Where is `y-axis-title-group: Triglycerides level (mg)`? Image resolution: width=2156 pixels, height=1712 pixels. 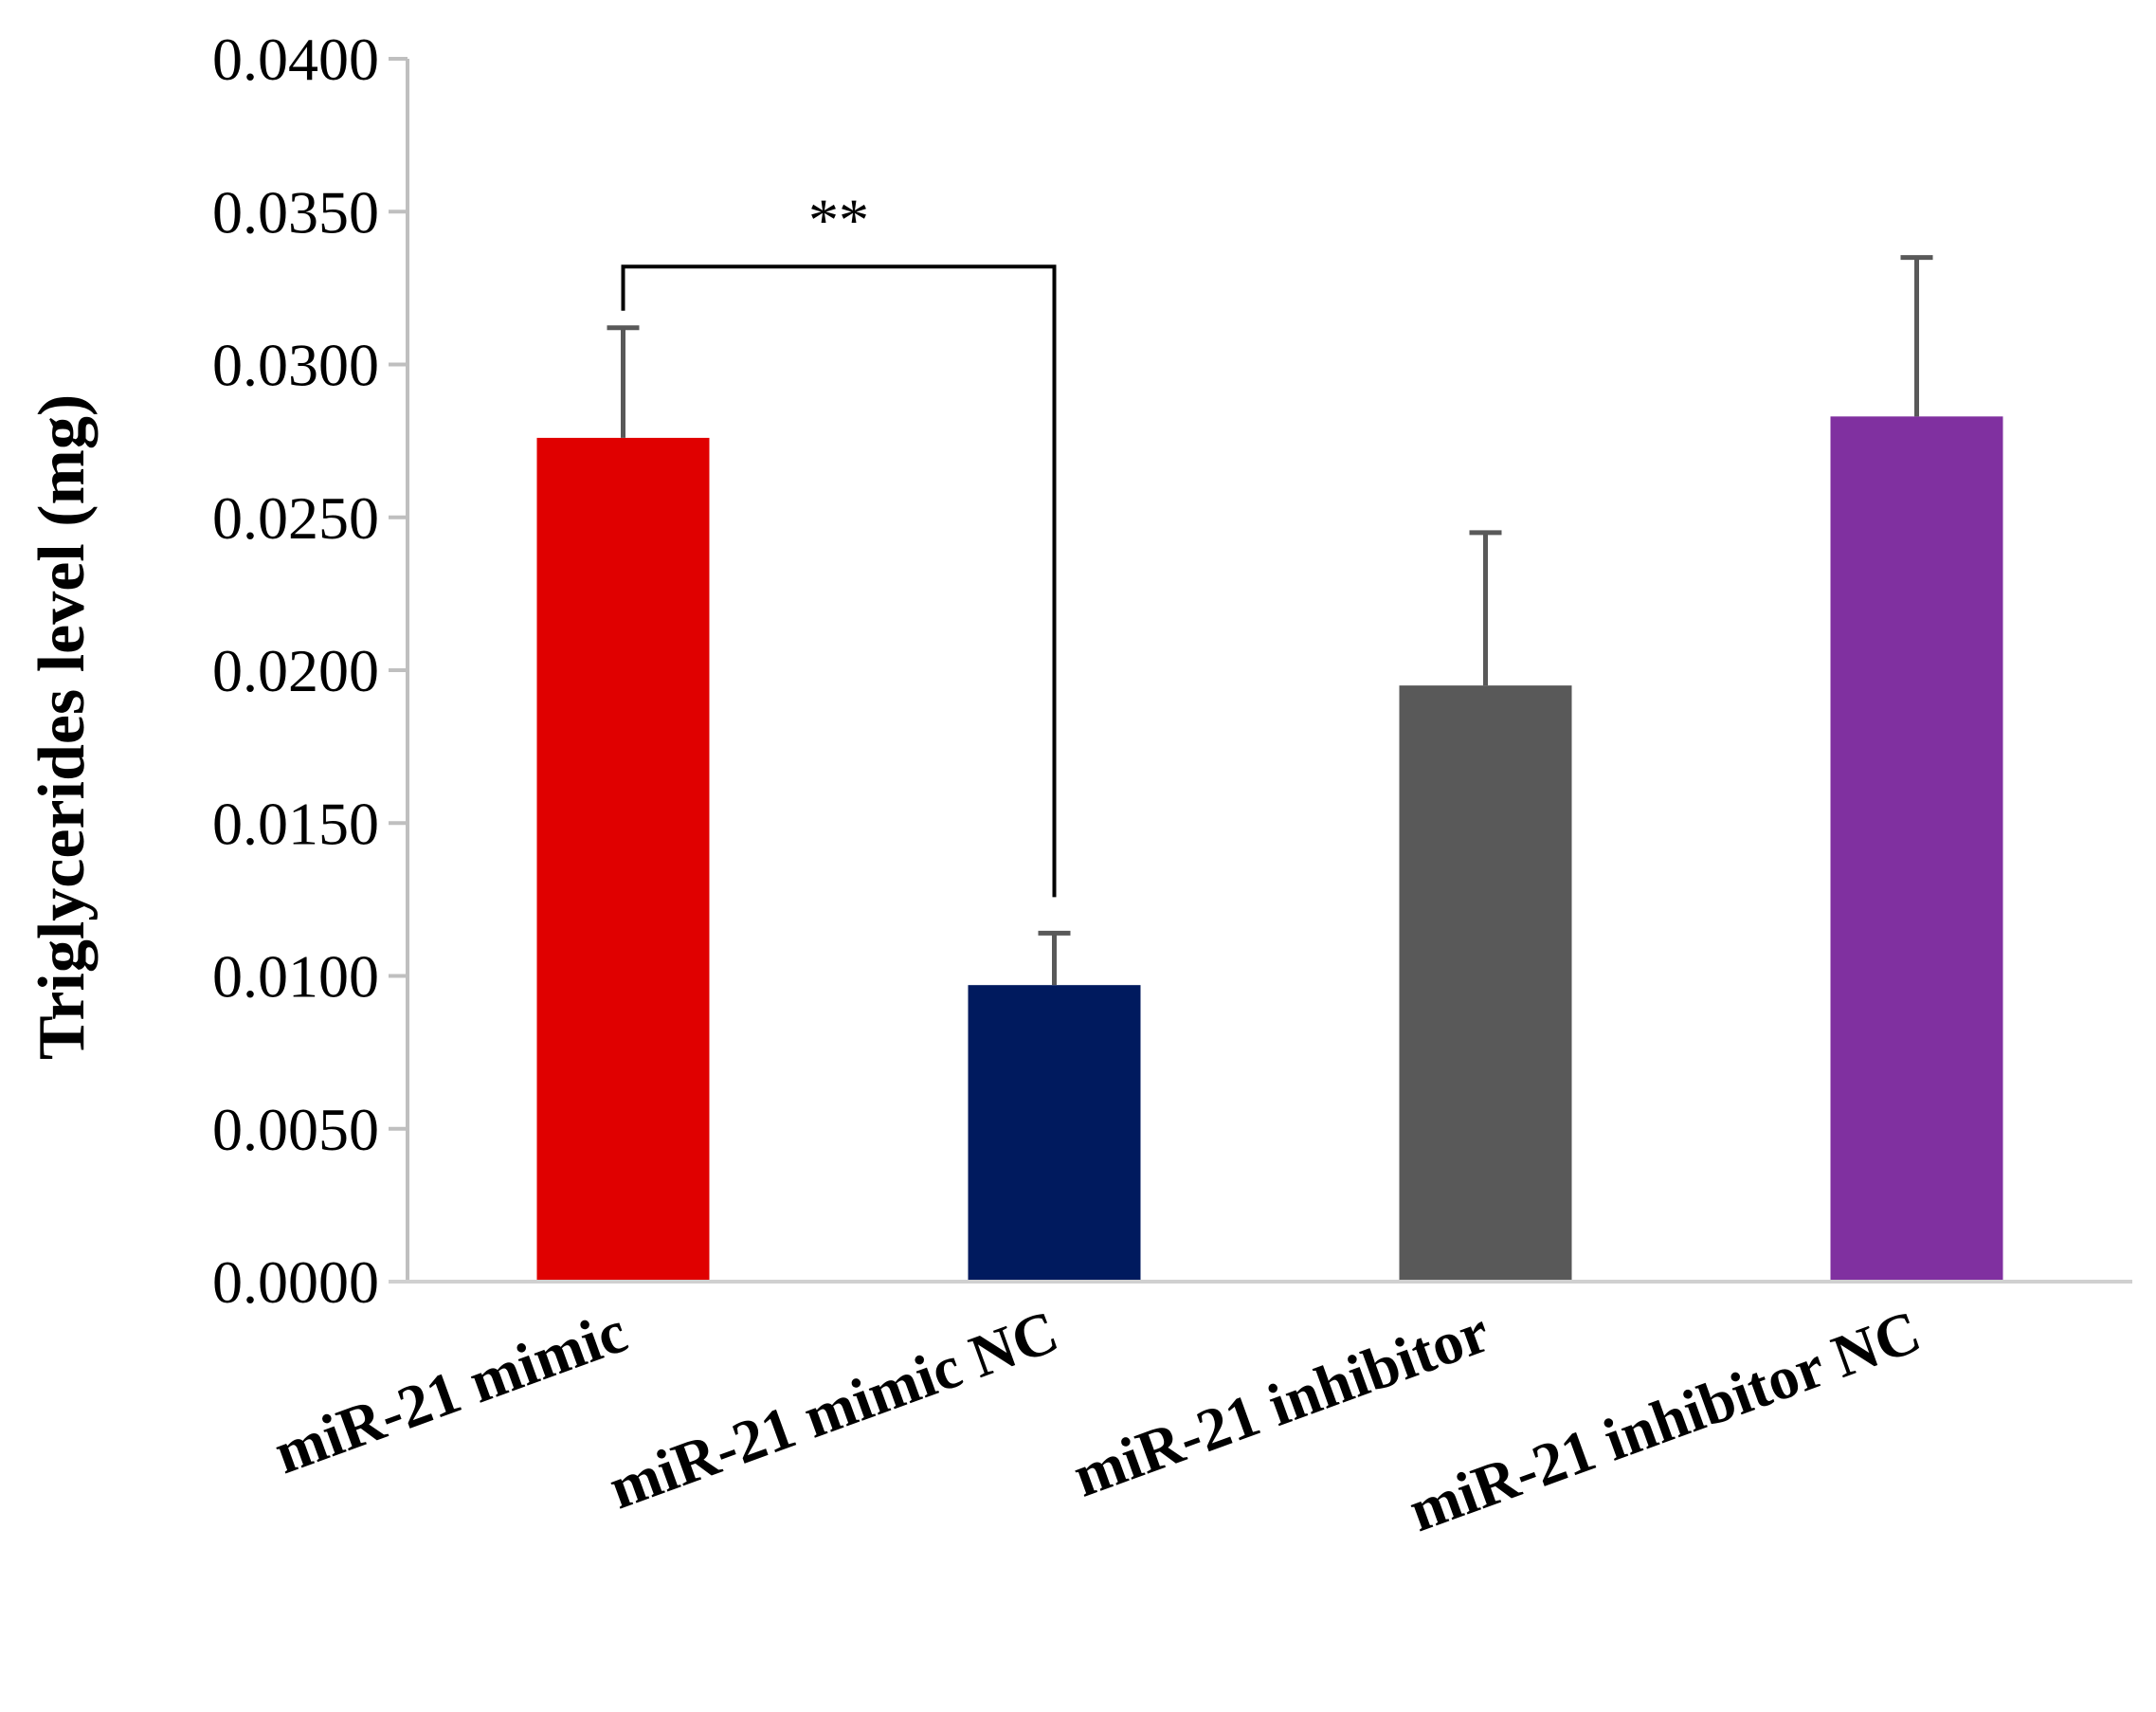
y-axis-title-group: Triglycerides level (mg) is located at coordinates (62, 727).